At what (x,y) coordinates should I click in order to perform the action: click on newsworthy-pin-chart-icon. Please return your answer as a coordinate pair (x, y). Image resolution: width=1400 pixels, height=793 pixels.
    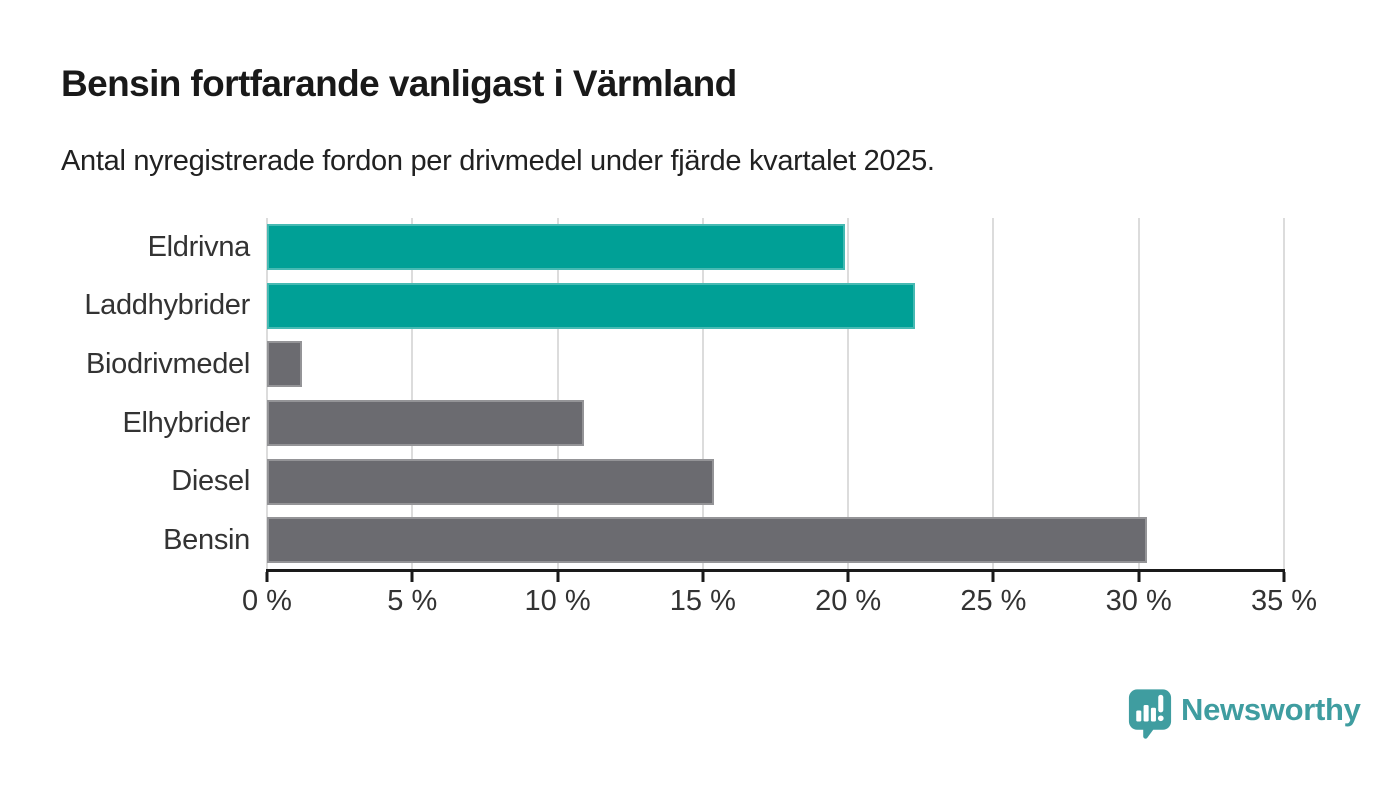
    Looking at the image, I should click on (1150, 714).